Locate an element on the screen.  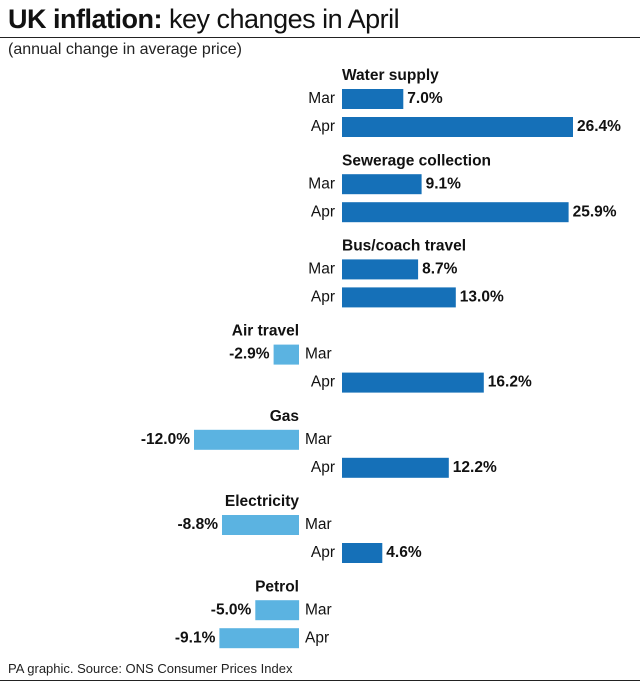
value-label: 26.4% is located at coordinates (599, 126).